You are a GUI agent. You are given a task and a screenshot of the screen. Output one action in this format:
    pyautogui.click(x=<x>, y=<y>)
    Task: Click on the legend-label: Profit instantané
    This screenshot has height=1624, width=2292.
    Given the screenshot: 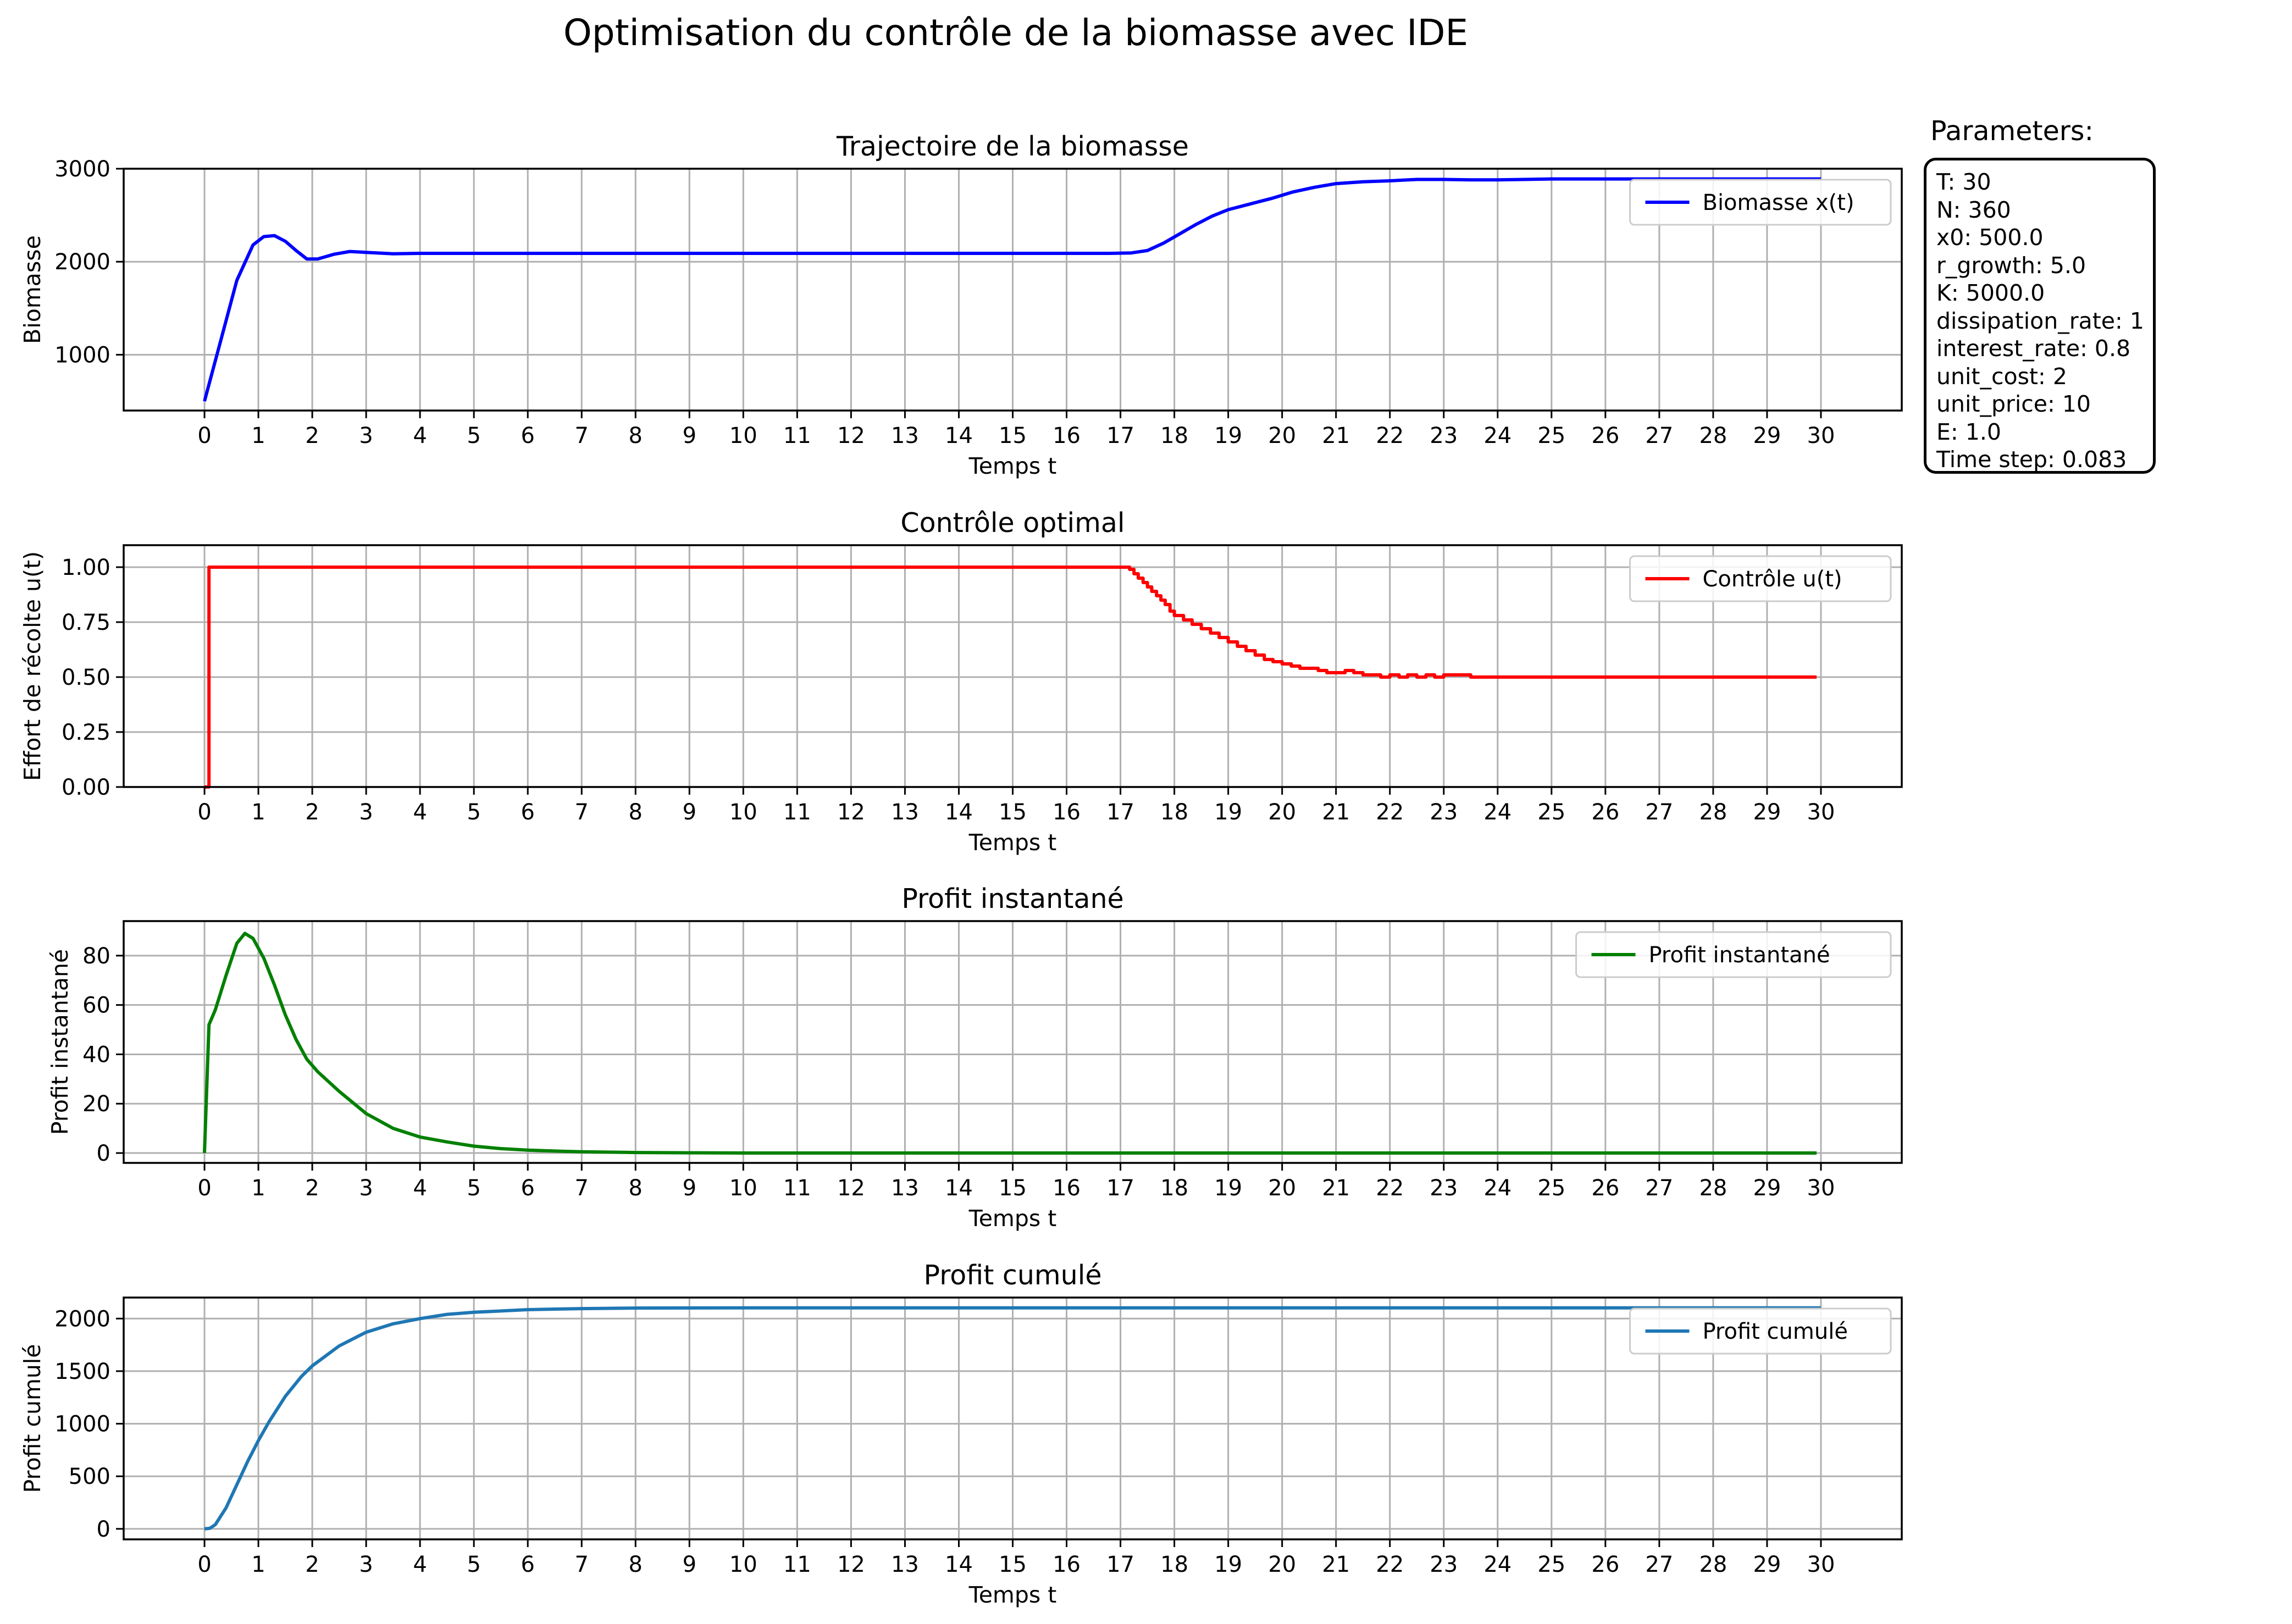 What is the action you would take?
    pyautogui.click(x=1739, y=955)
    